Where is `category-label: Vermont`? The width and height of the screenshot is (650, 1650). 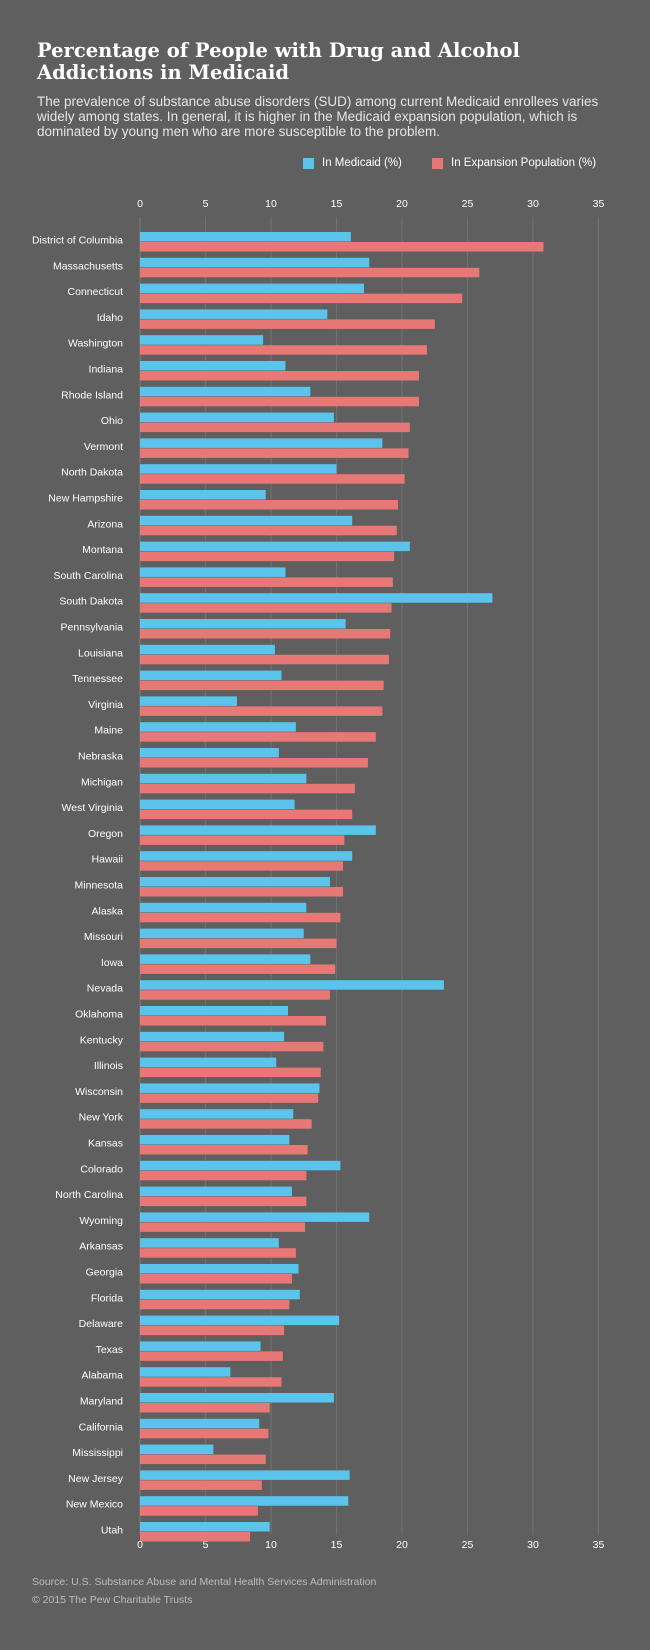
category-label: Vermont is located at coordinates (103, 447).